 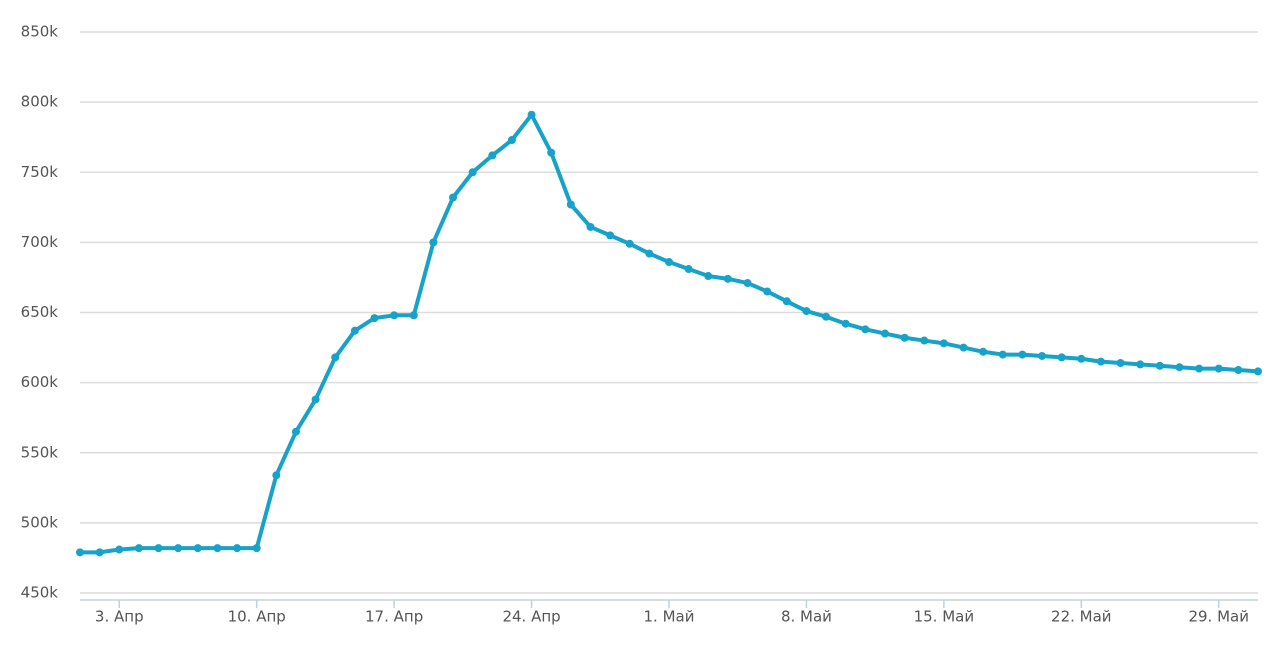 What do you see at coordinates (1218, 617) in the screenshot?
I see `x-tick-label: 29. Май` at bounding box center [1218, 617].